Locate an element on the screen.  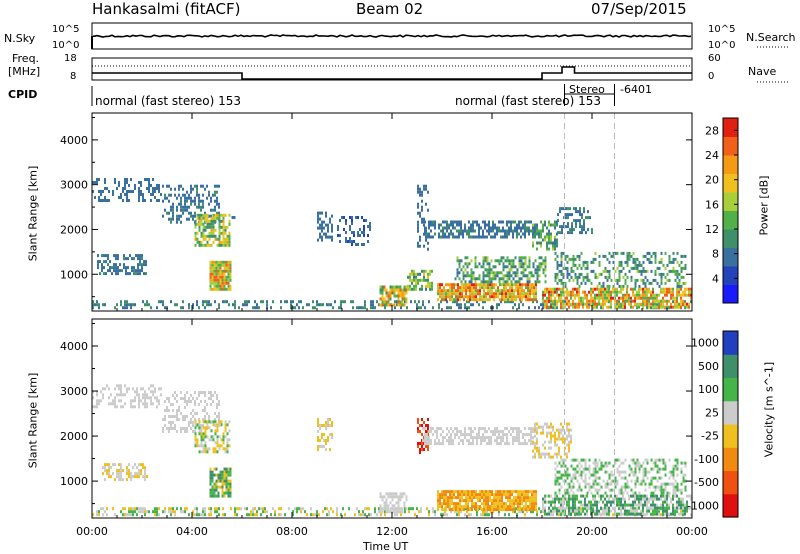
beam-title: Beam 02 is located at coordinates (390, 9).